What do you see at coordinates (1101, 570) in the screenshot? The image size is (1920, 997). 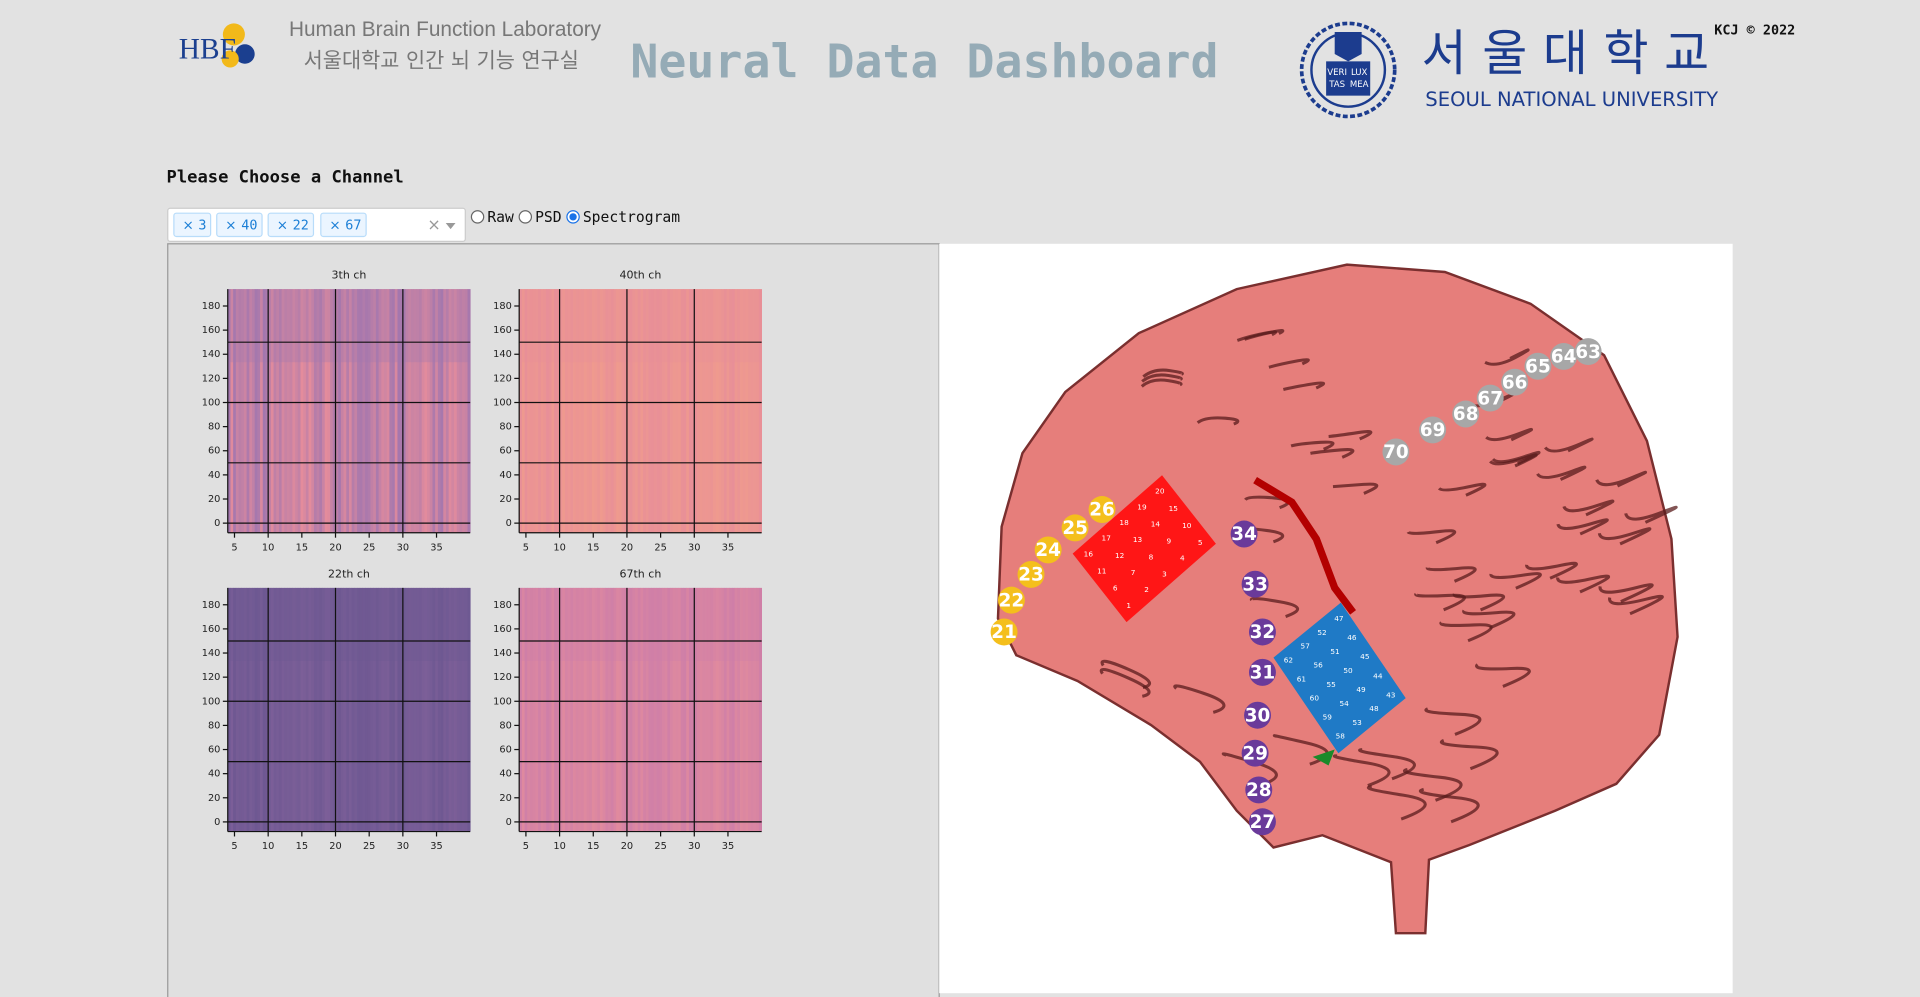 I see `grid-electrode-label: 11` at bounding box center [1101, 570].